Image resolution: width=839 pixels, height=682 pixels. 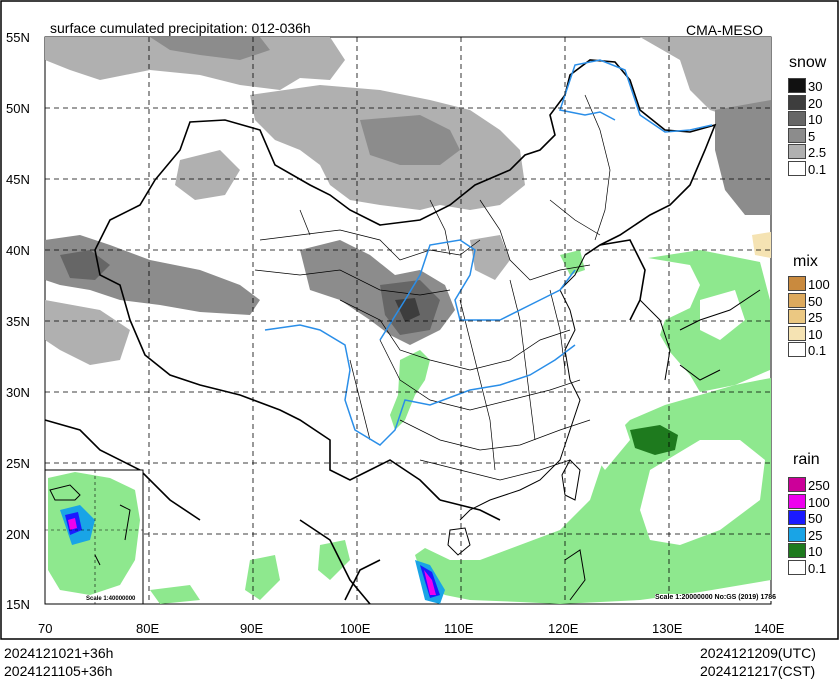 I want to click on lon-label: 140E, so click(x=769, y=628).